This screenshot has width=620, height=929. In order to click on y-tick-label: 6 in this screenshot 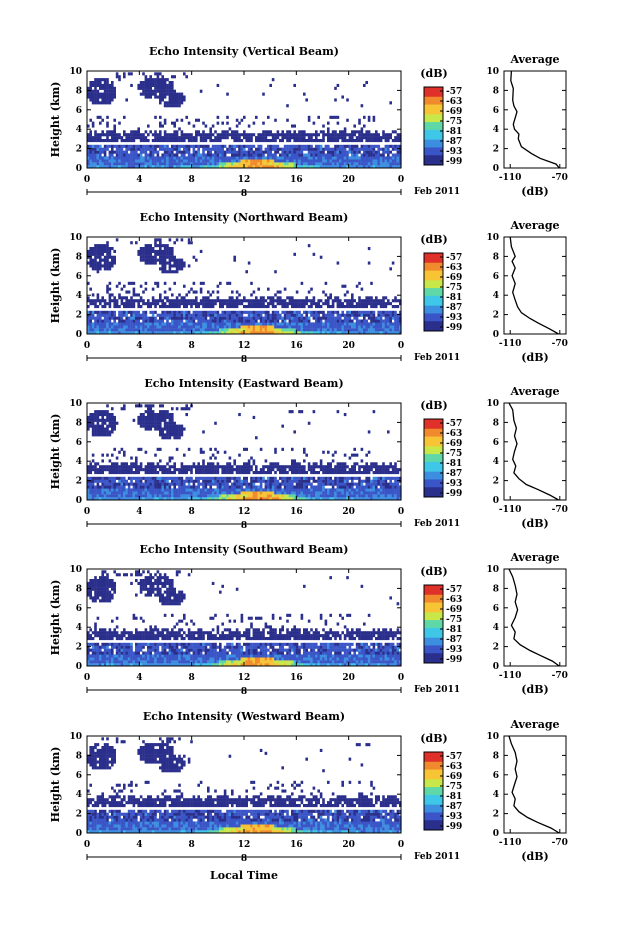, I will do `click(79, 111)`.